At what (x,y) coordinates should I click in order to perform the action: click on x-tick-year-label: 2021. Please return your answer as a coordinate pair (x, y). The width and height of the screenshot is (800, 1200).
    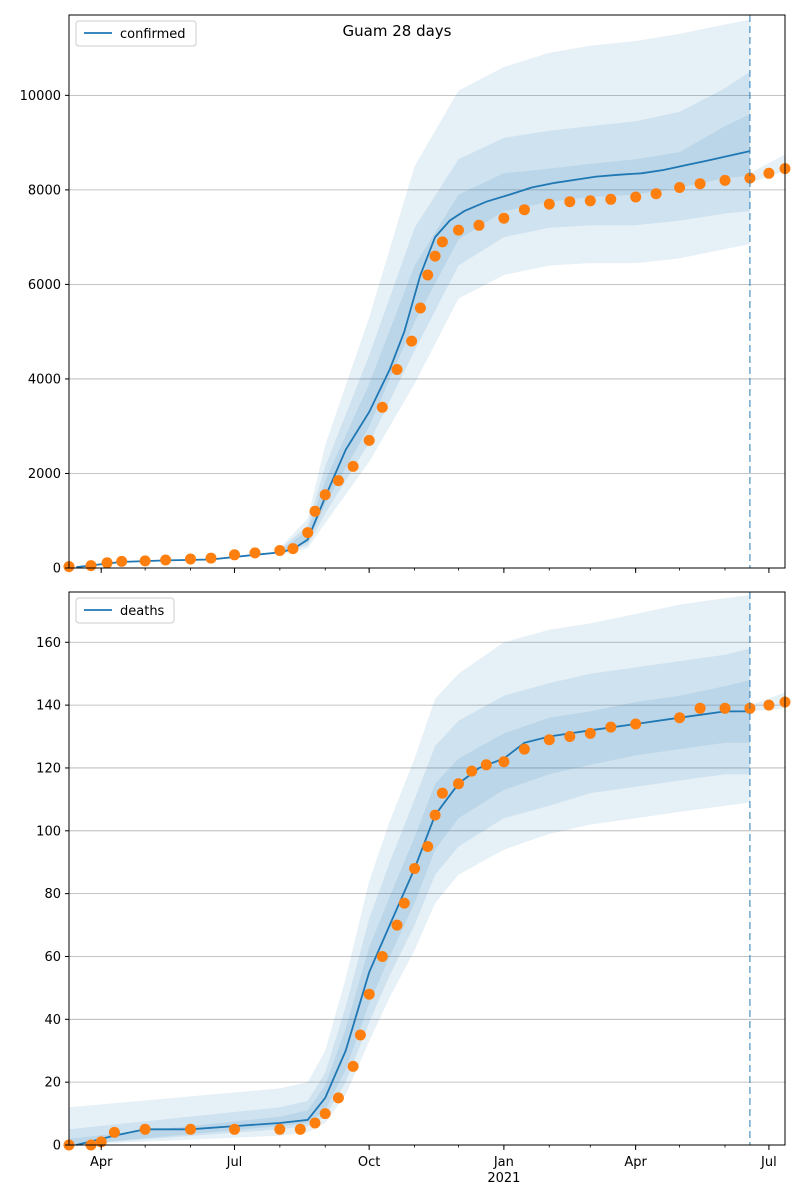
    Looking at the image, I should click on (503, 1178).